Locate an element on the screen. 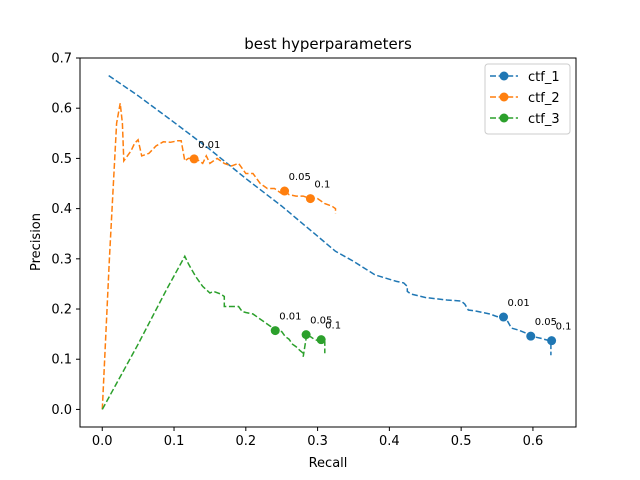  x-tick-label: 0.6 is located at coordinates (533, 441).